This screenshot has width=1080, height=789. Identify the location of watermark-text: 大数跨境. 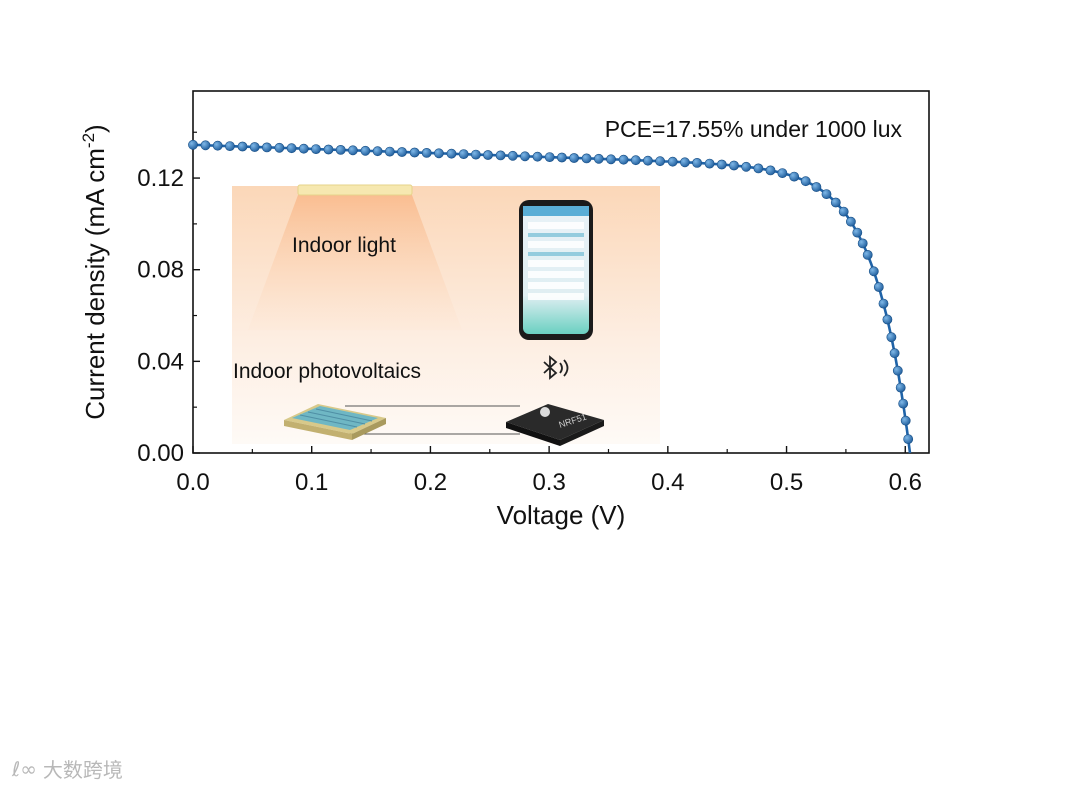
(82, 770).